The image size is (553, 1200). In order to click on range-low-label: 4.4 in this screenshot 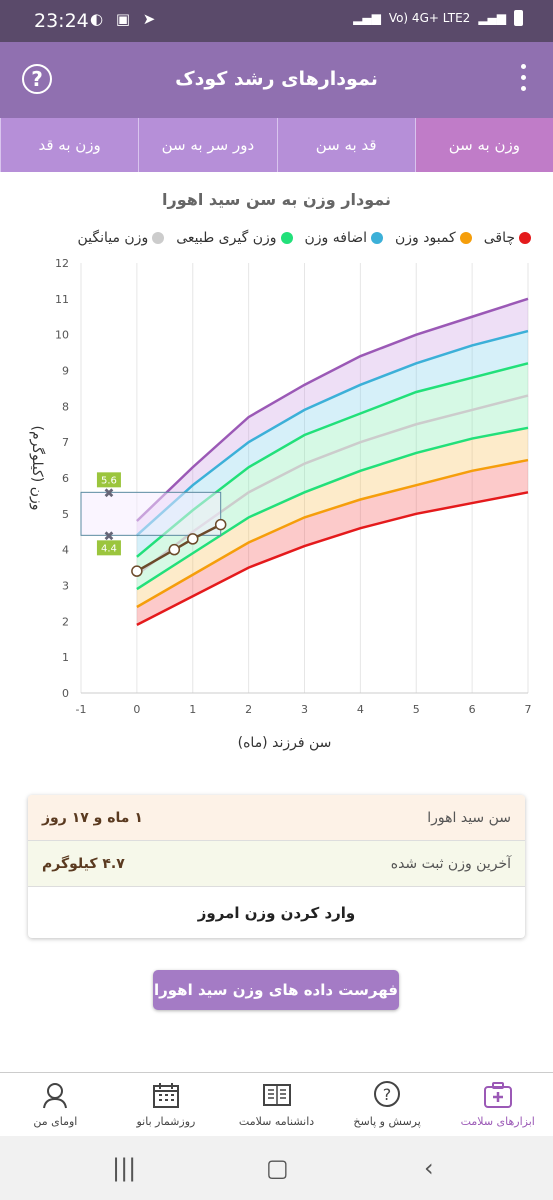, I will do `click(109, 548)`.